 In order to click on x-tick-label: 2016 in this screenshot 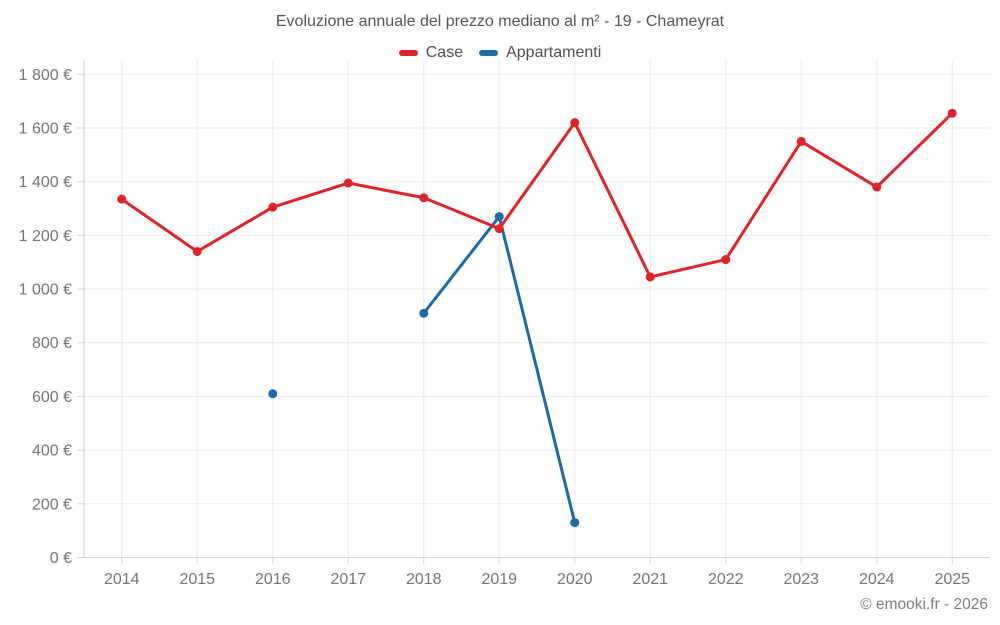, I will do `click(273, 579)`.